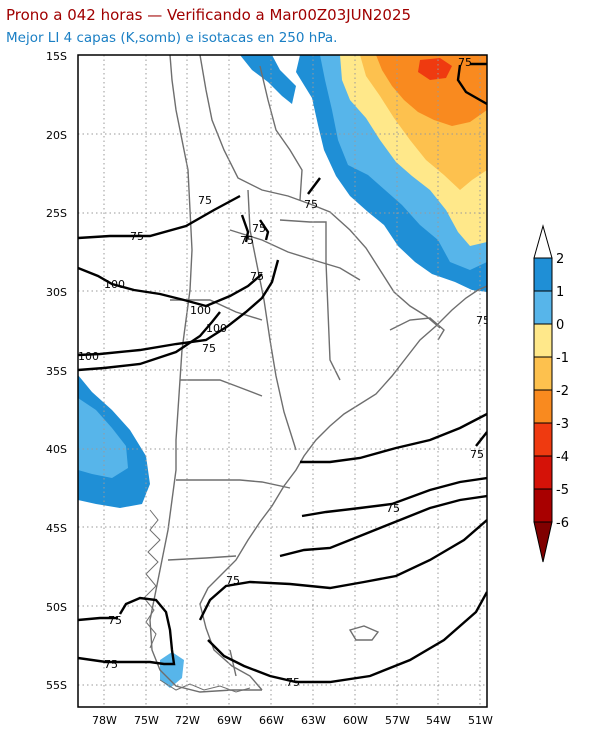  What do you see at coordinates (187, 720) in the screenshot?
I see `lon-label: 72W` at bounding box center [187, 720].